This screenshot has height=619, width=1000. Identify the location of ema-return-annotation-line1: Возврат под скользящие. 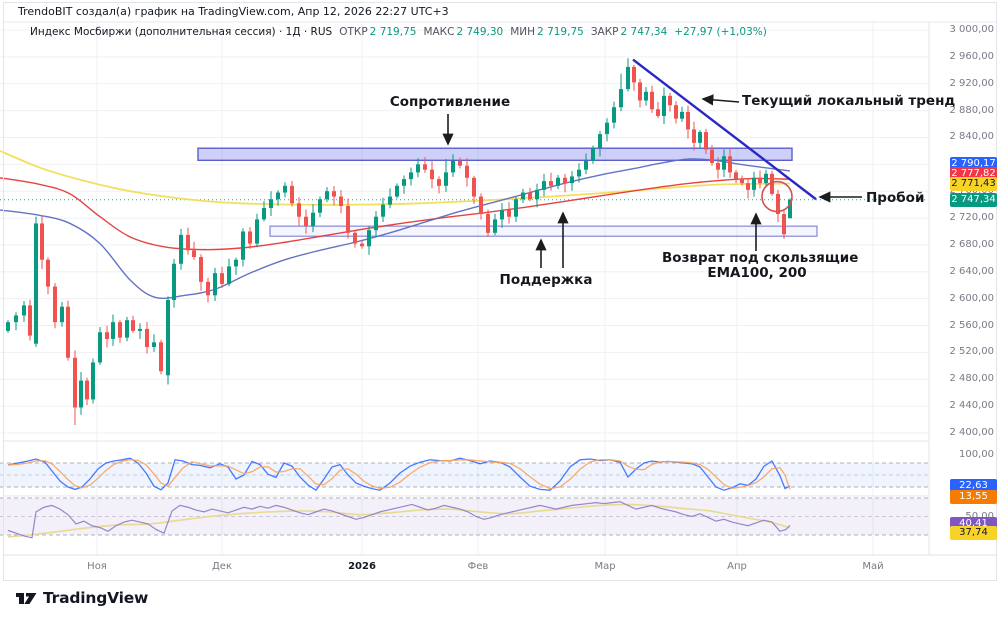
(760, 258).